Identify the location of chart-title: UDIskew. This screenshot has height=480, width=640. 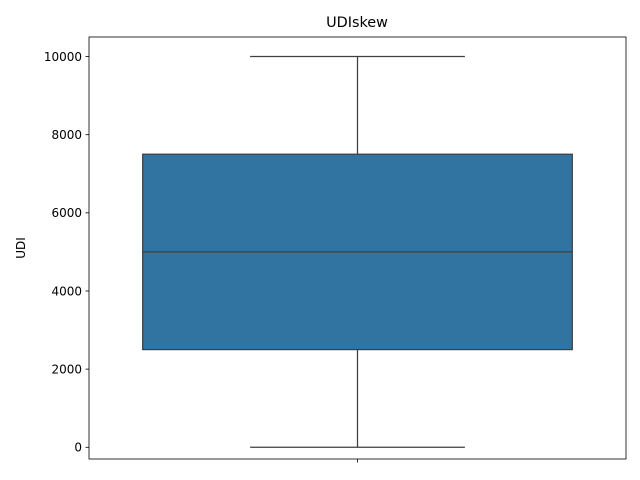
(357, 23).